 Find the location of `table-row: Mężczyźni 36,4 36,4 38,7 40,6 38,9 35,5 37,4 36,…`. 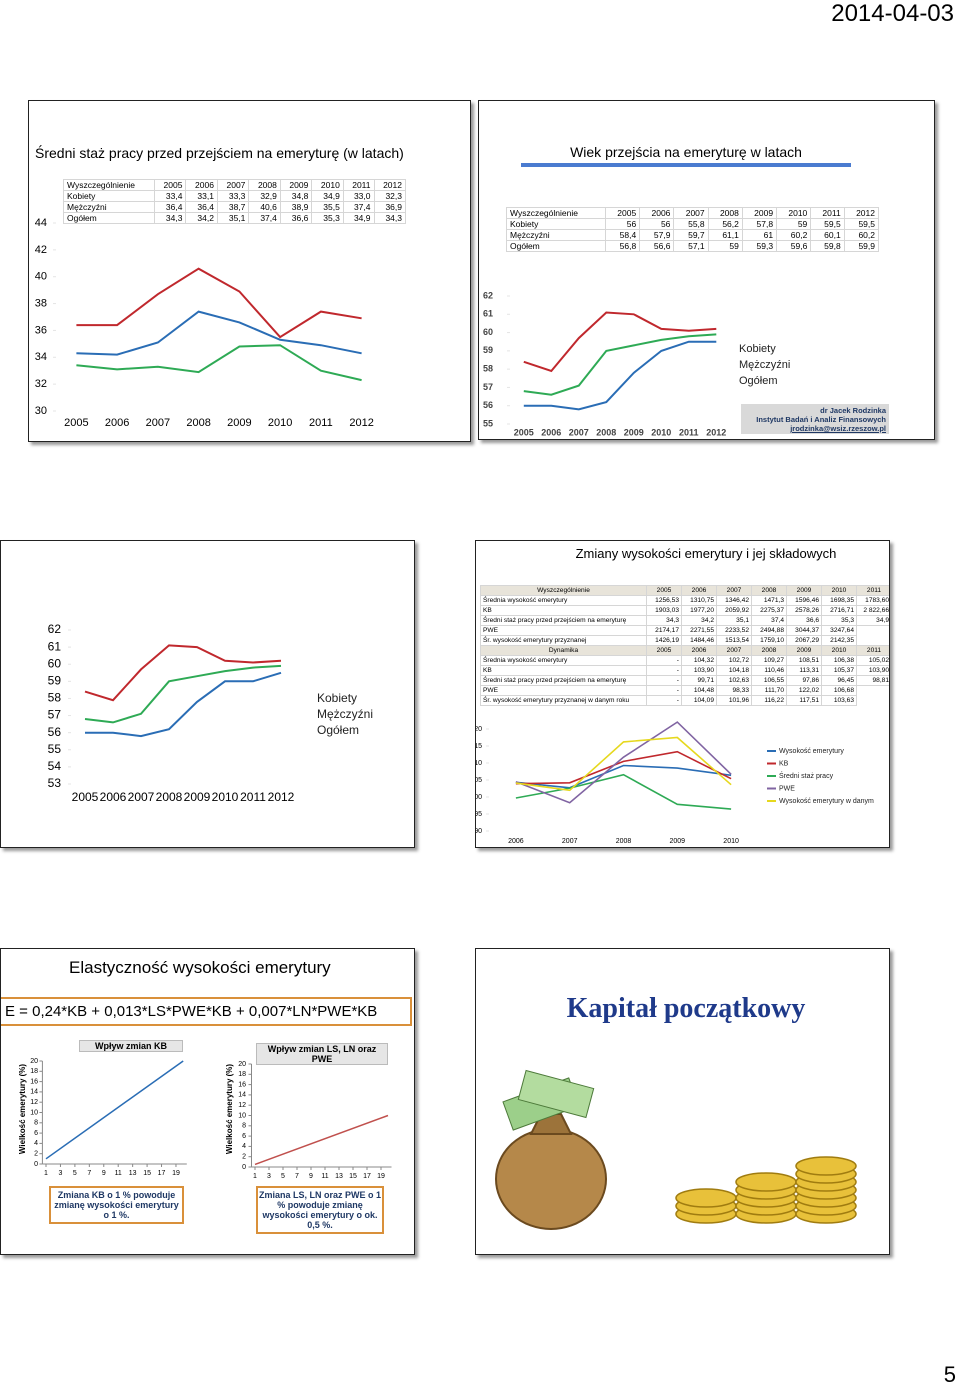

table-row: Mężczyźni 36,4 36,4 38,7 40,6 38,9 35,5 37,4 36,… is located at coordinates (234, 207).